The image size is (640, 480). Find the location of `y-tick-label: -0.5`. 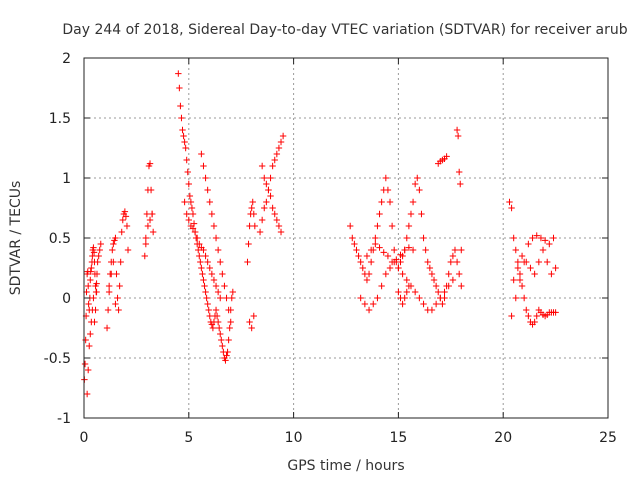

y-tick-label: -0.5 is located at coordinates (57, 359).